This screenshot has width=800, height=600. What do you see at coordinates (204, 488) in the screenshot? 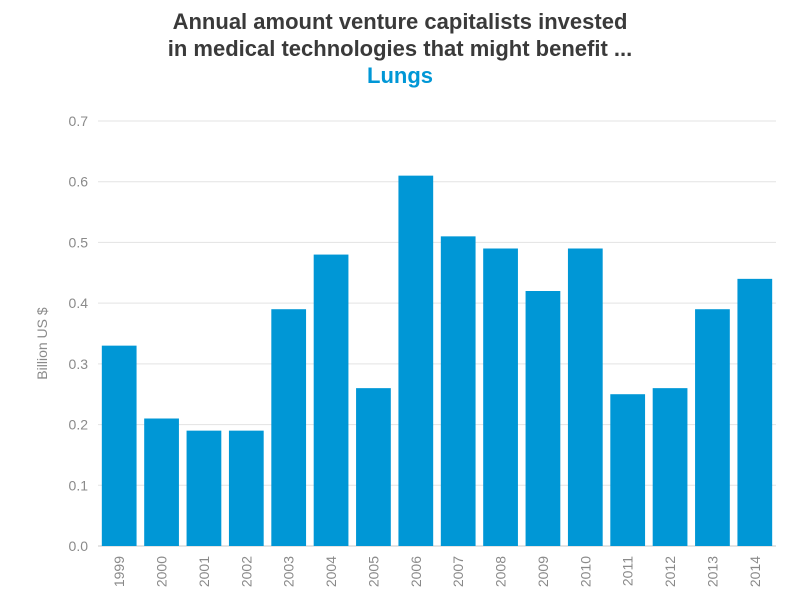
I see `bar-2001` at bounding box center [204, 488].